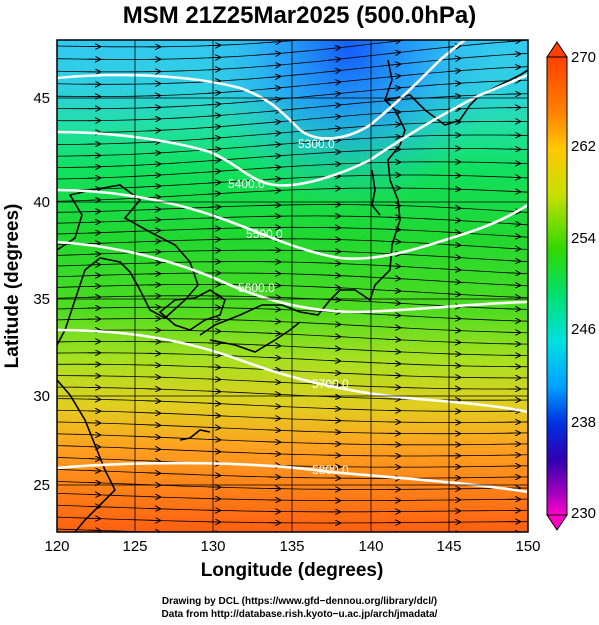 This screenshot has width=599, height=625. Describe the element at coordinates (41, 485) in the screenshot. I see `y-tick-label: 25` at that location.